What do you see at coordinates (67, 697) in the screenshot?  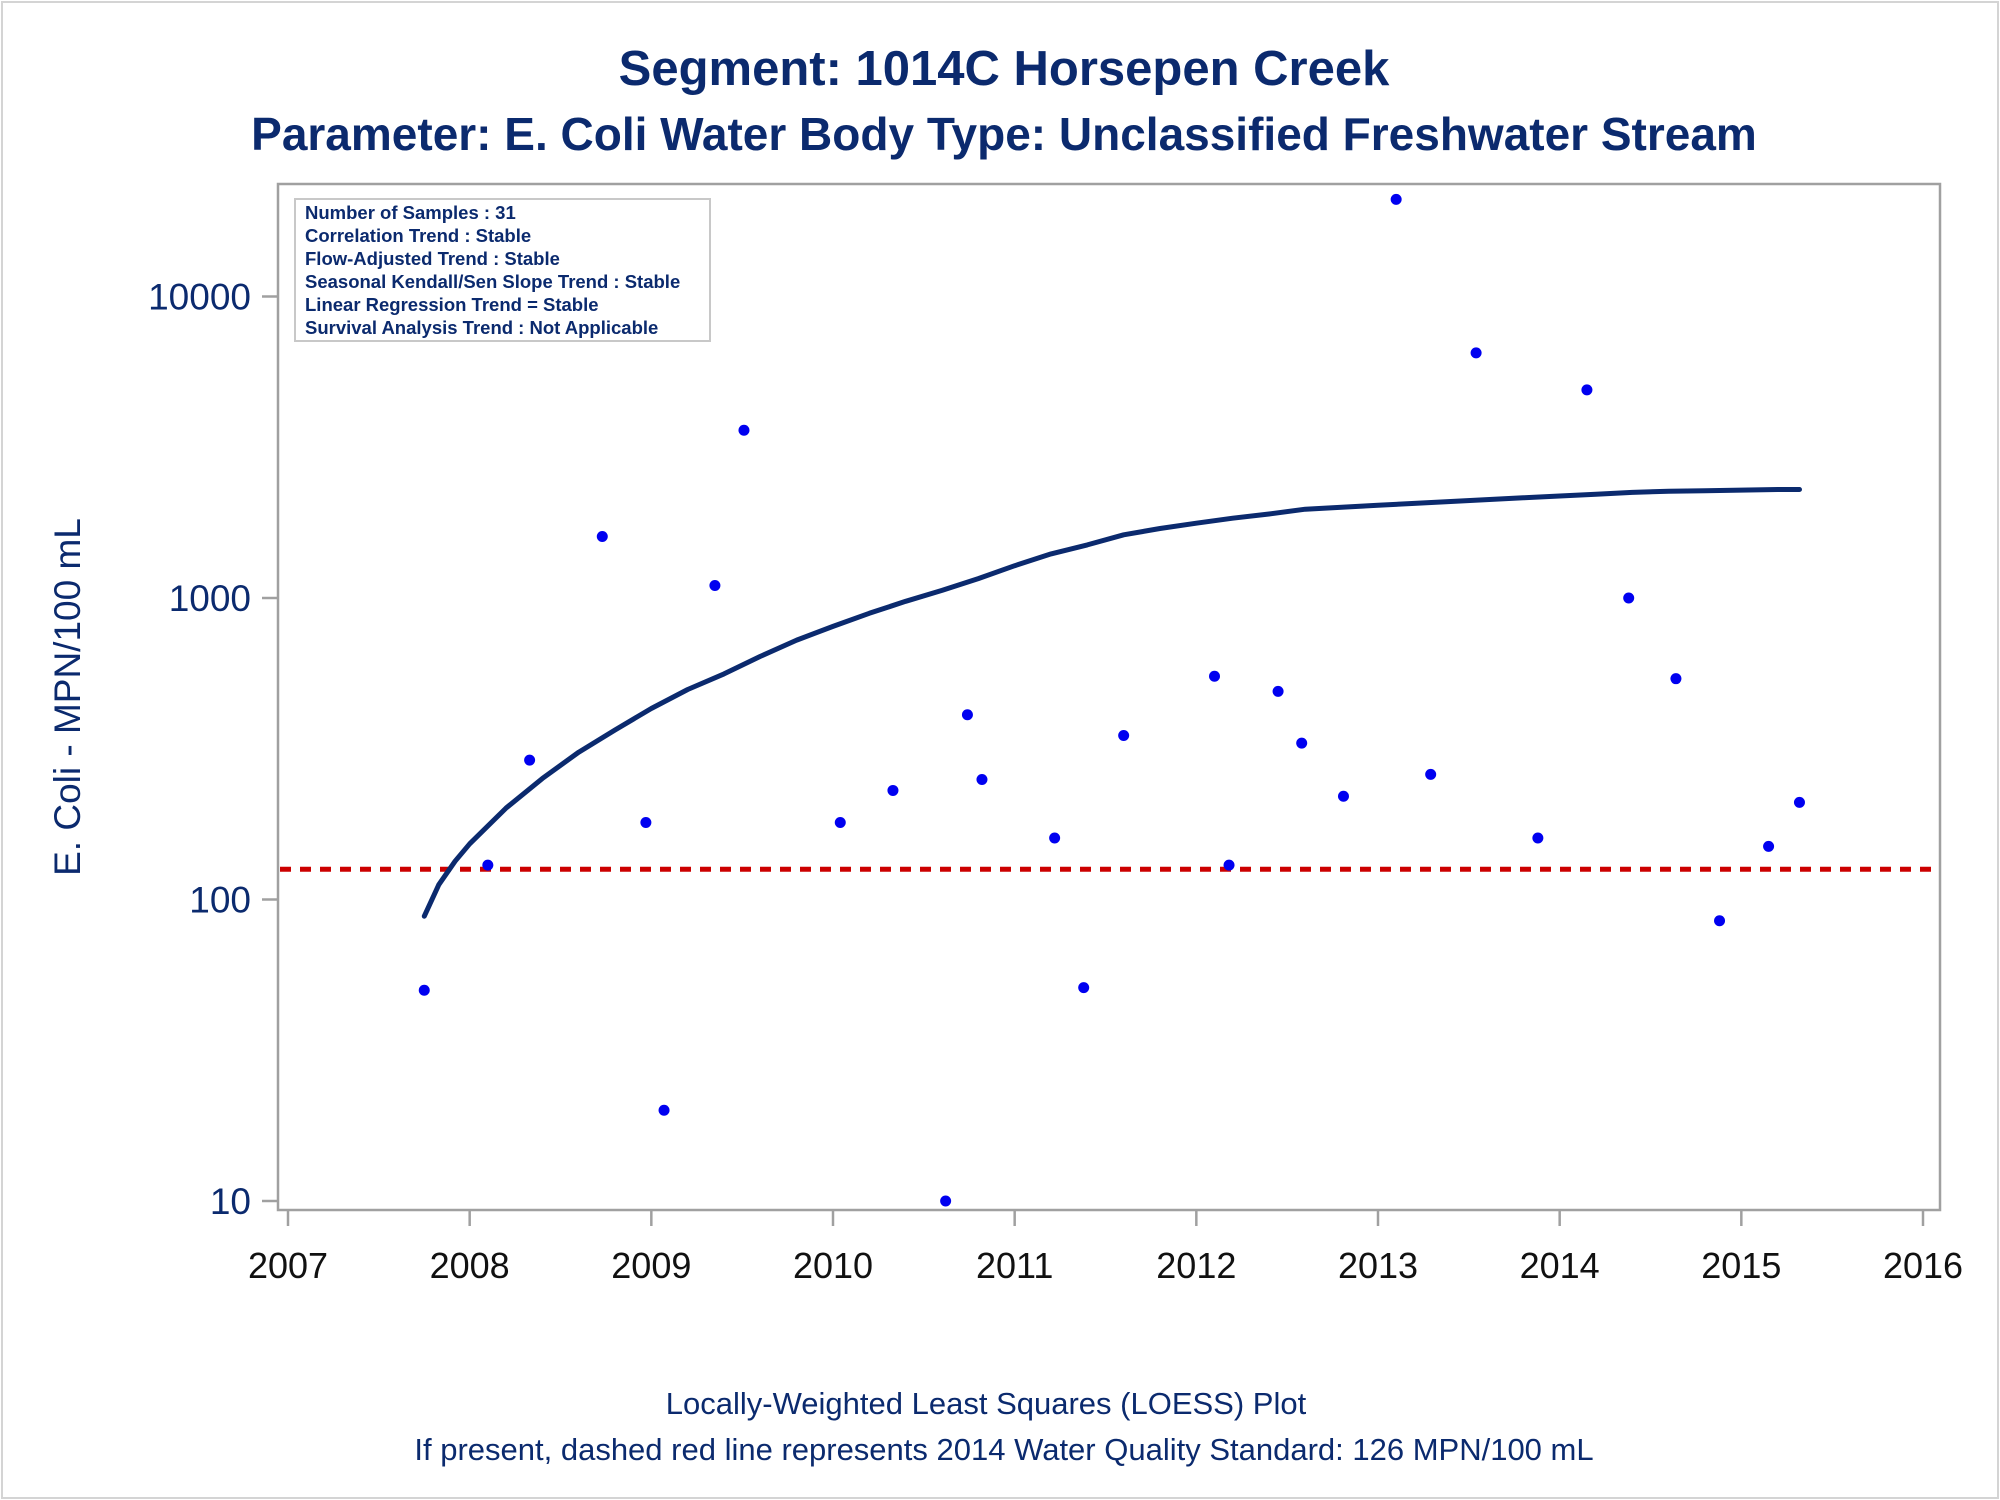 I see `y-axis-title: E. Coli - MPN/100 mL` at bounding box center [67, 697].